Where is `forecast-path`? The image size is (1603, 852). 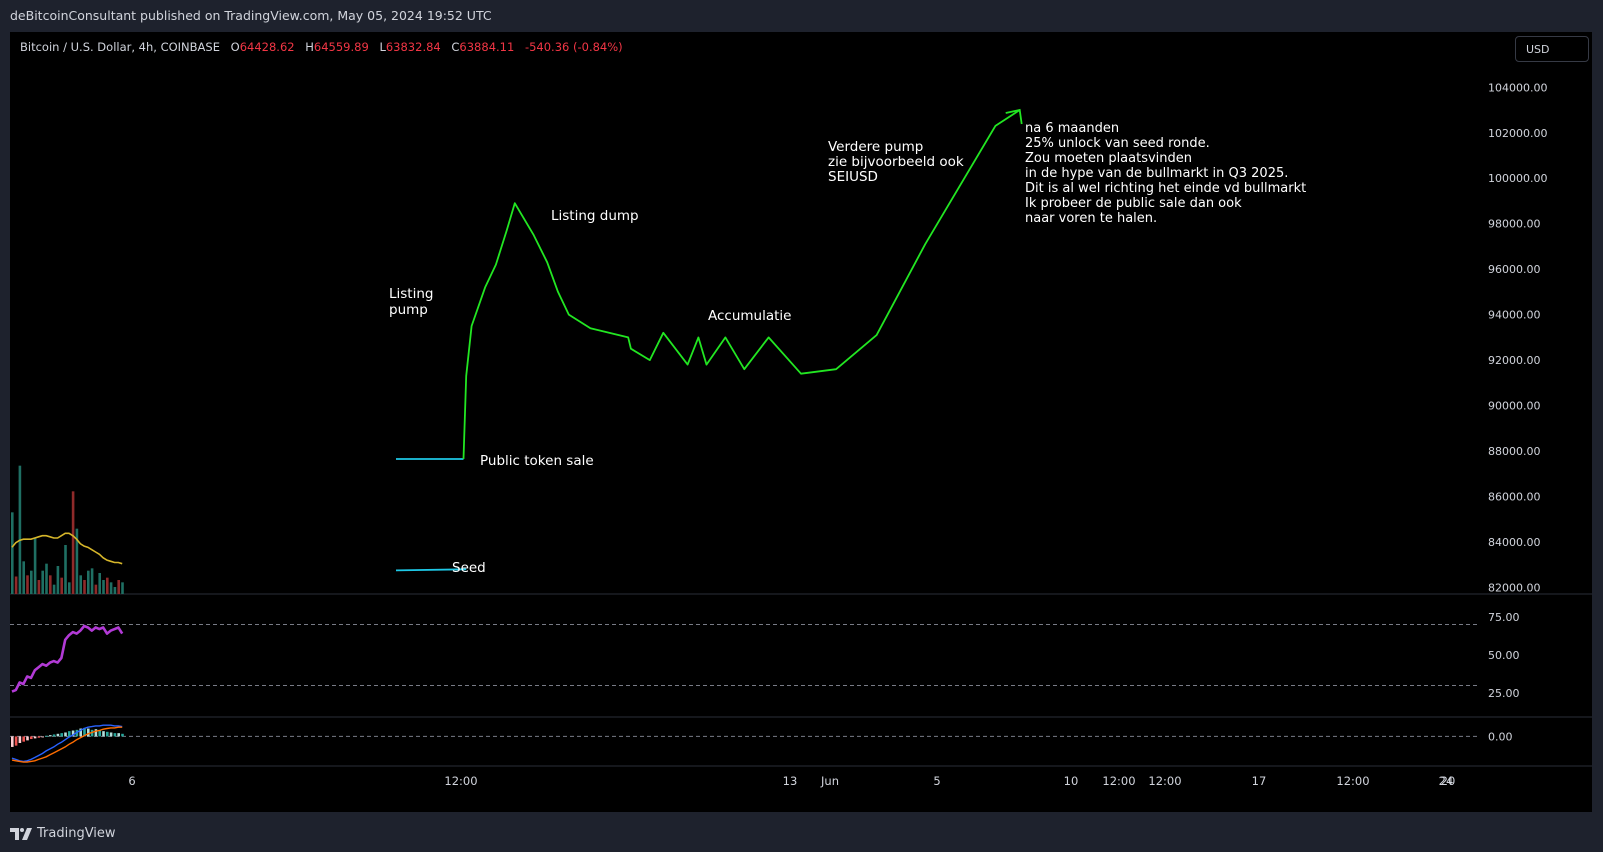 forecast-path is located at coordinates (741, 284).